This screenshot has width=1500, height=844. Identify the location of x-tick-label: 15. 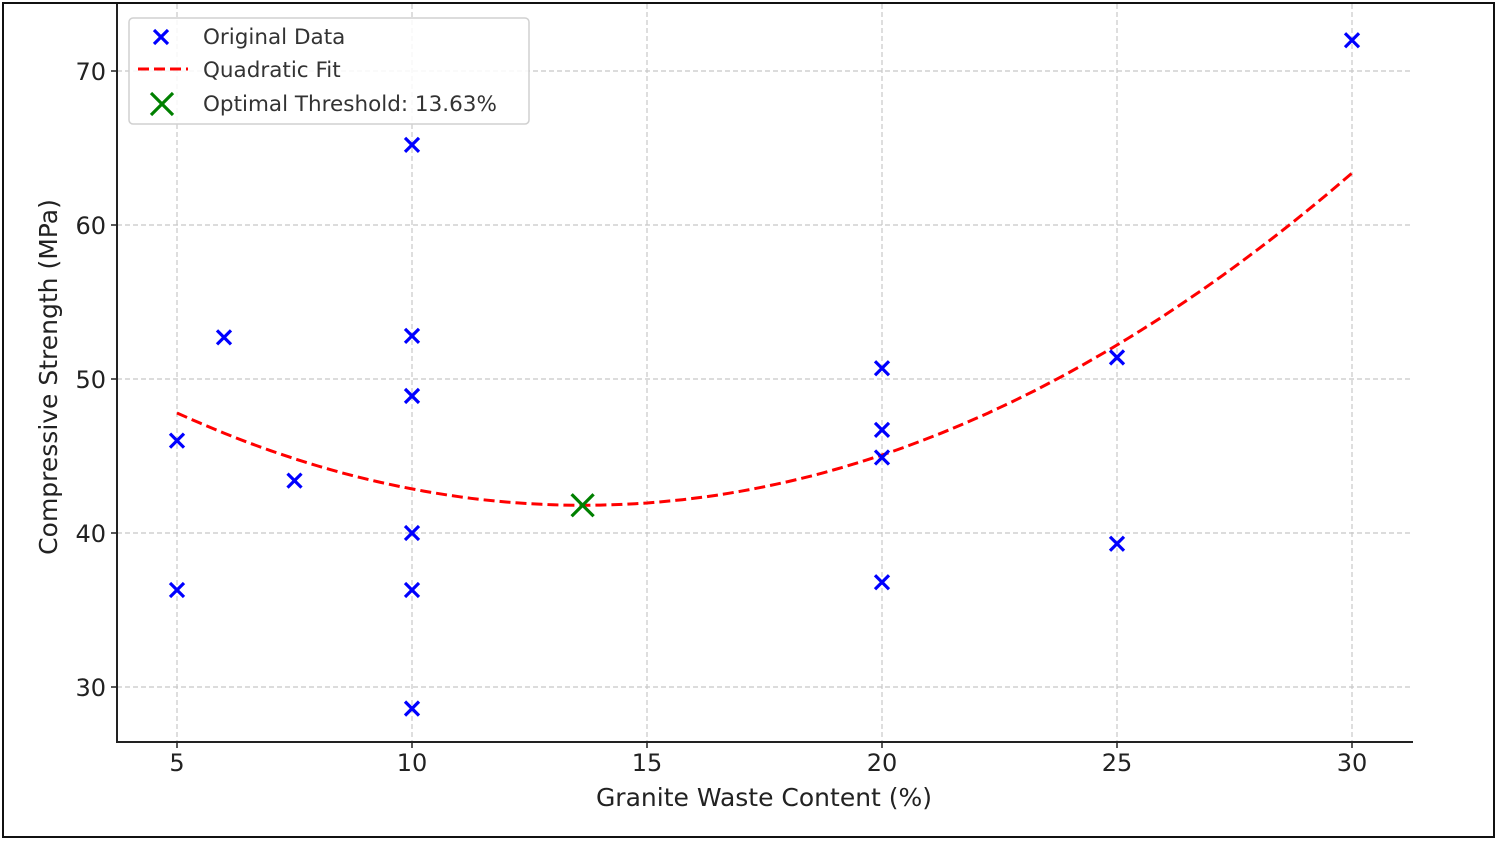
(647, 763).